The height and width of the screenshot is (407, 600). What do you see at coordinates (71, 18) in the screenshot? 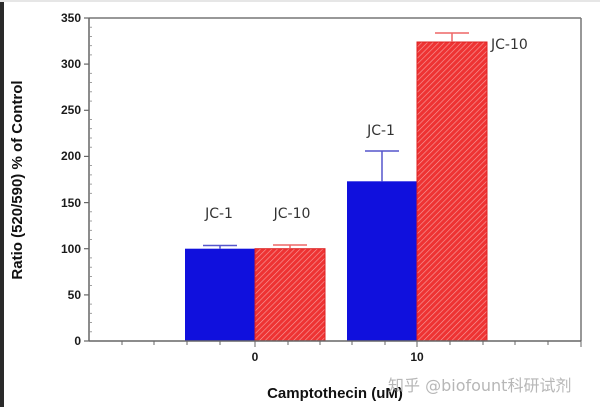
I see `y-tick-label: 350` at bounding box center [71, 18].